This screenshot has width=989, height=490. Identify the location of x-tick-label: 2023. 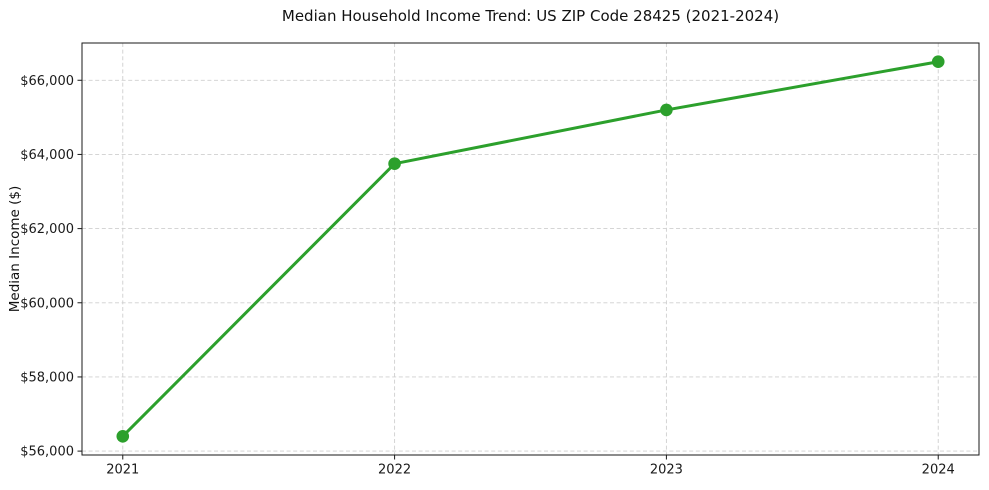
(666, 470).